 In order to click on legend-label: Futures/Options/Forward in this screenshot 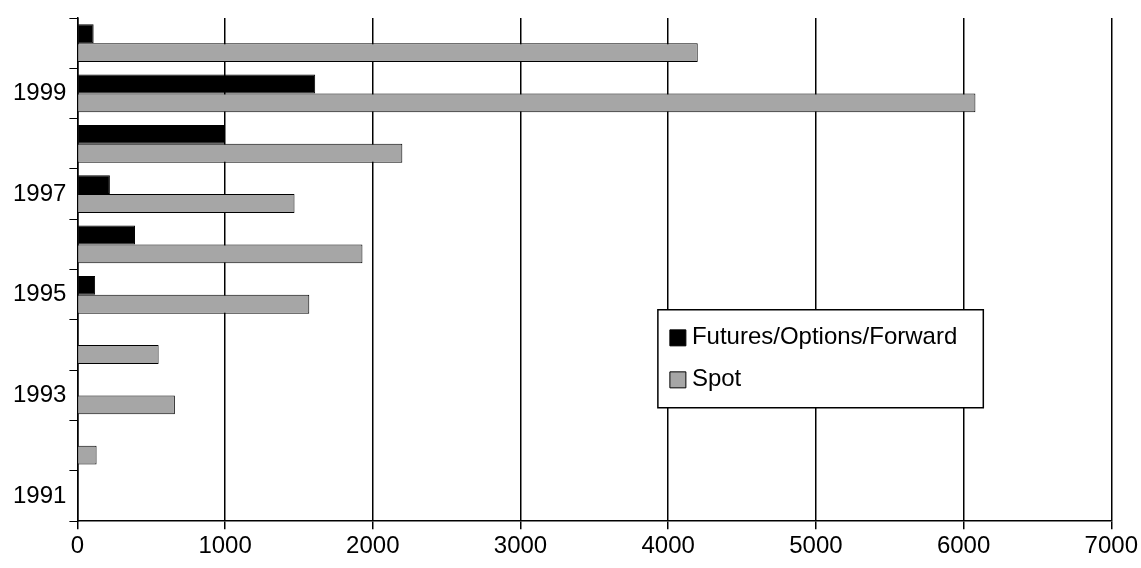, I will do `click(824, 336)`.